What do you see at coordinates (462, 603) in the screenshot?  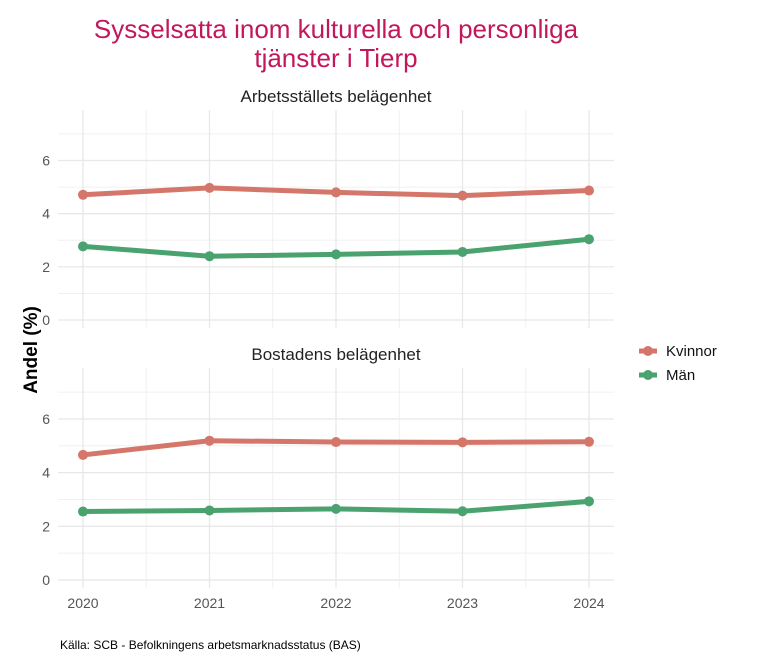 I see `x-tick-label: 2023` at bounding box center [462, 603].